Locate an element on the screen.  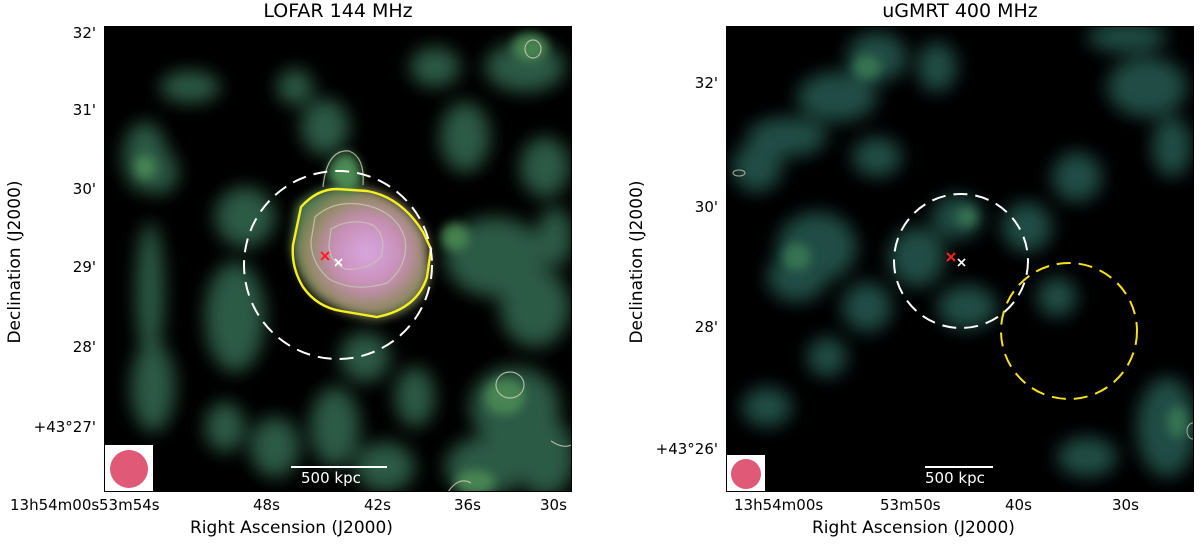
left-ytick-1: 31' is located at coordinates (84, 110).